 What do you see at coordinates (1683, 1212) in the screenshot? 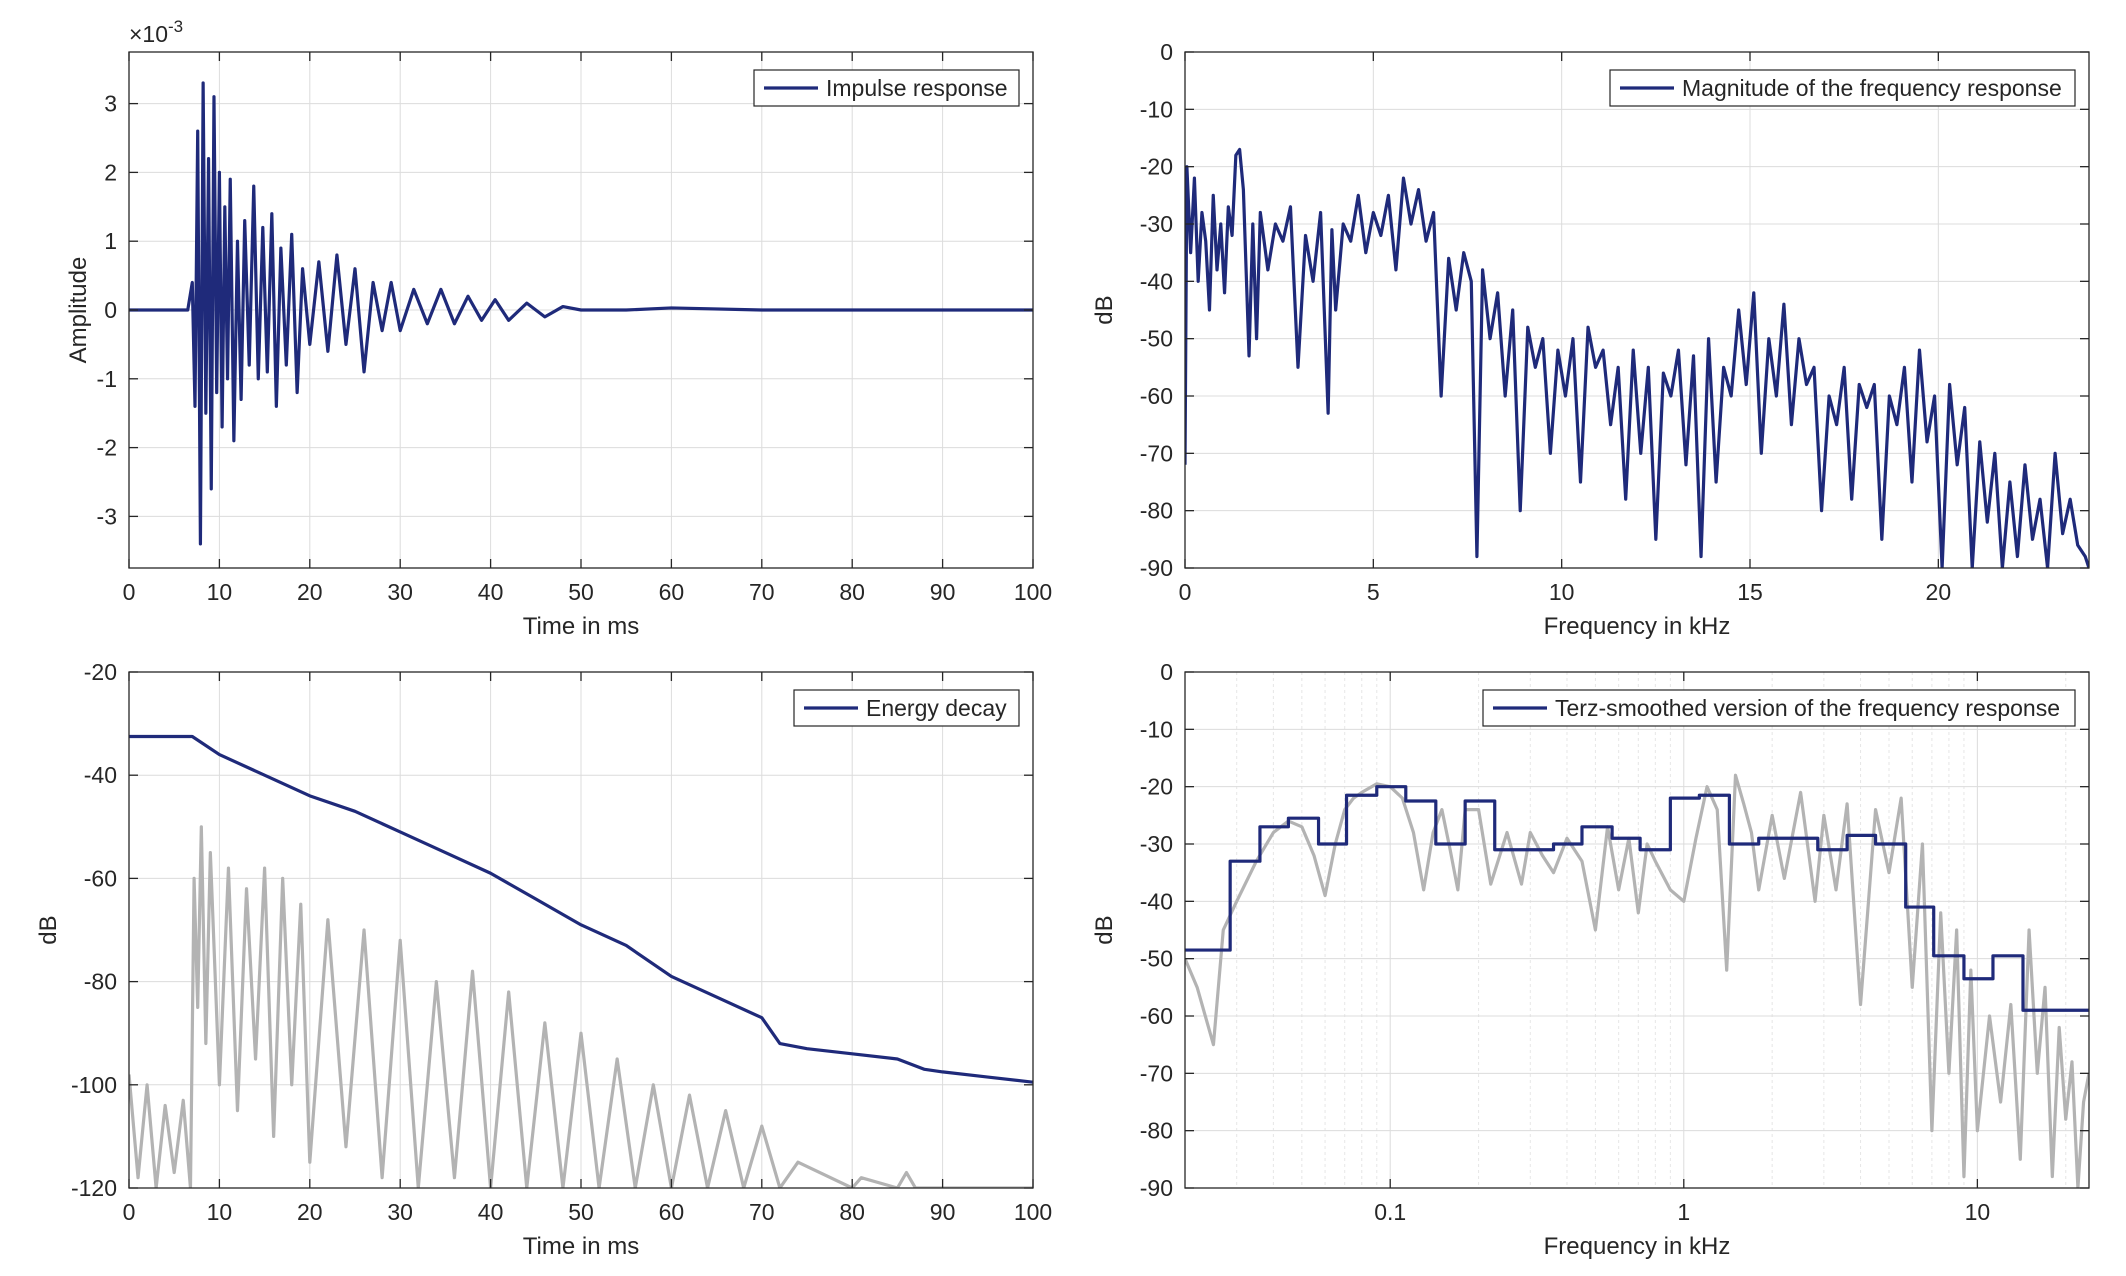
I see `x-tick-label: 1` at bounding box center [1683, 1212].